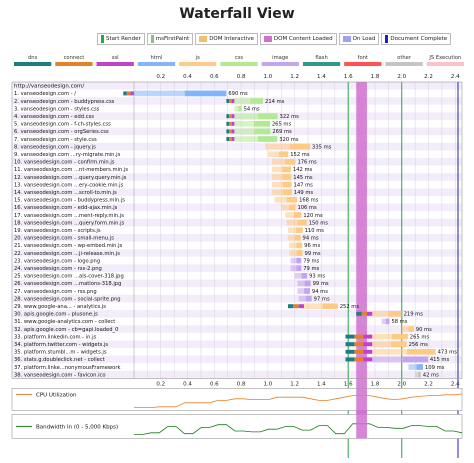 This screenshot has height=463, width=474. What do you see at coordinates (363, 58) in the screenshot?
I see `content-type-label: font` at bounding box center [363, 58].